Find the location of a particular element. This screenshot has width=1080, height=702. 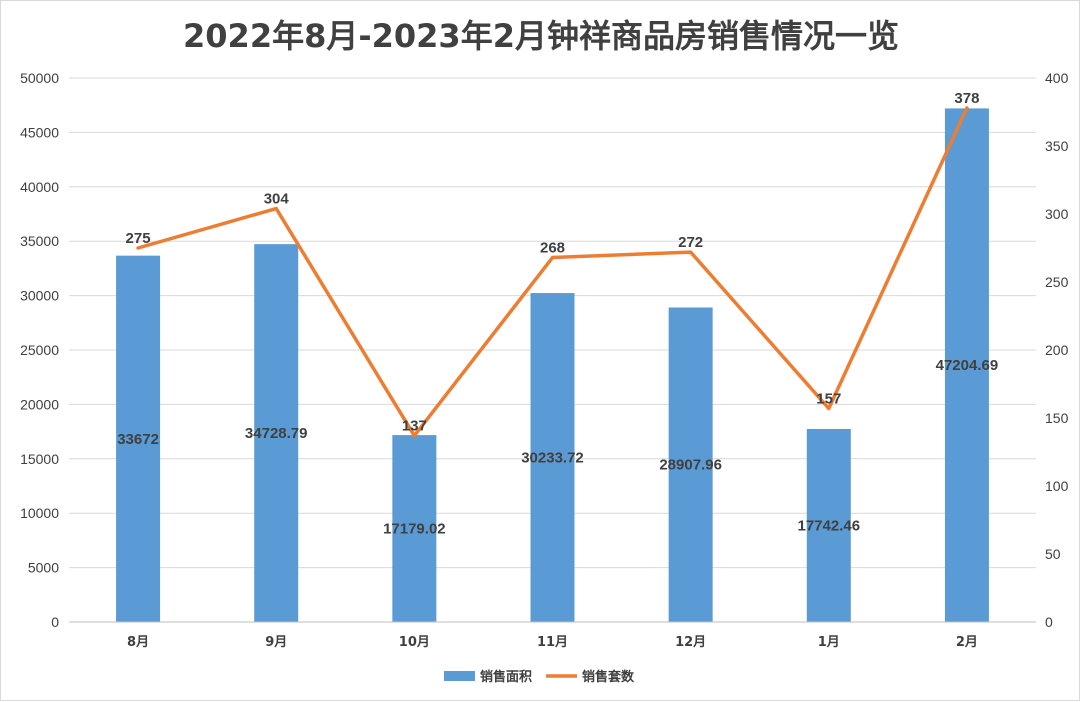

right-axis: 0 50 100 150 200 250 300 350 400 is located at coordinates (1057, 350).